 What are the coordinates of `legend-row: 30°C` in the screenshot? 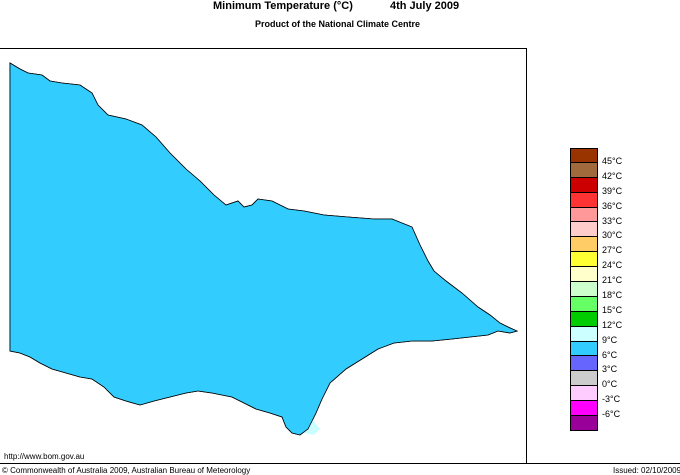 It's located at (610, 231).